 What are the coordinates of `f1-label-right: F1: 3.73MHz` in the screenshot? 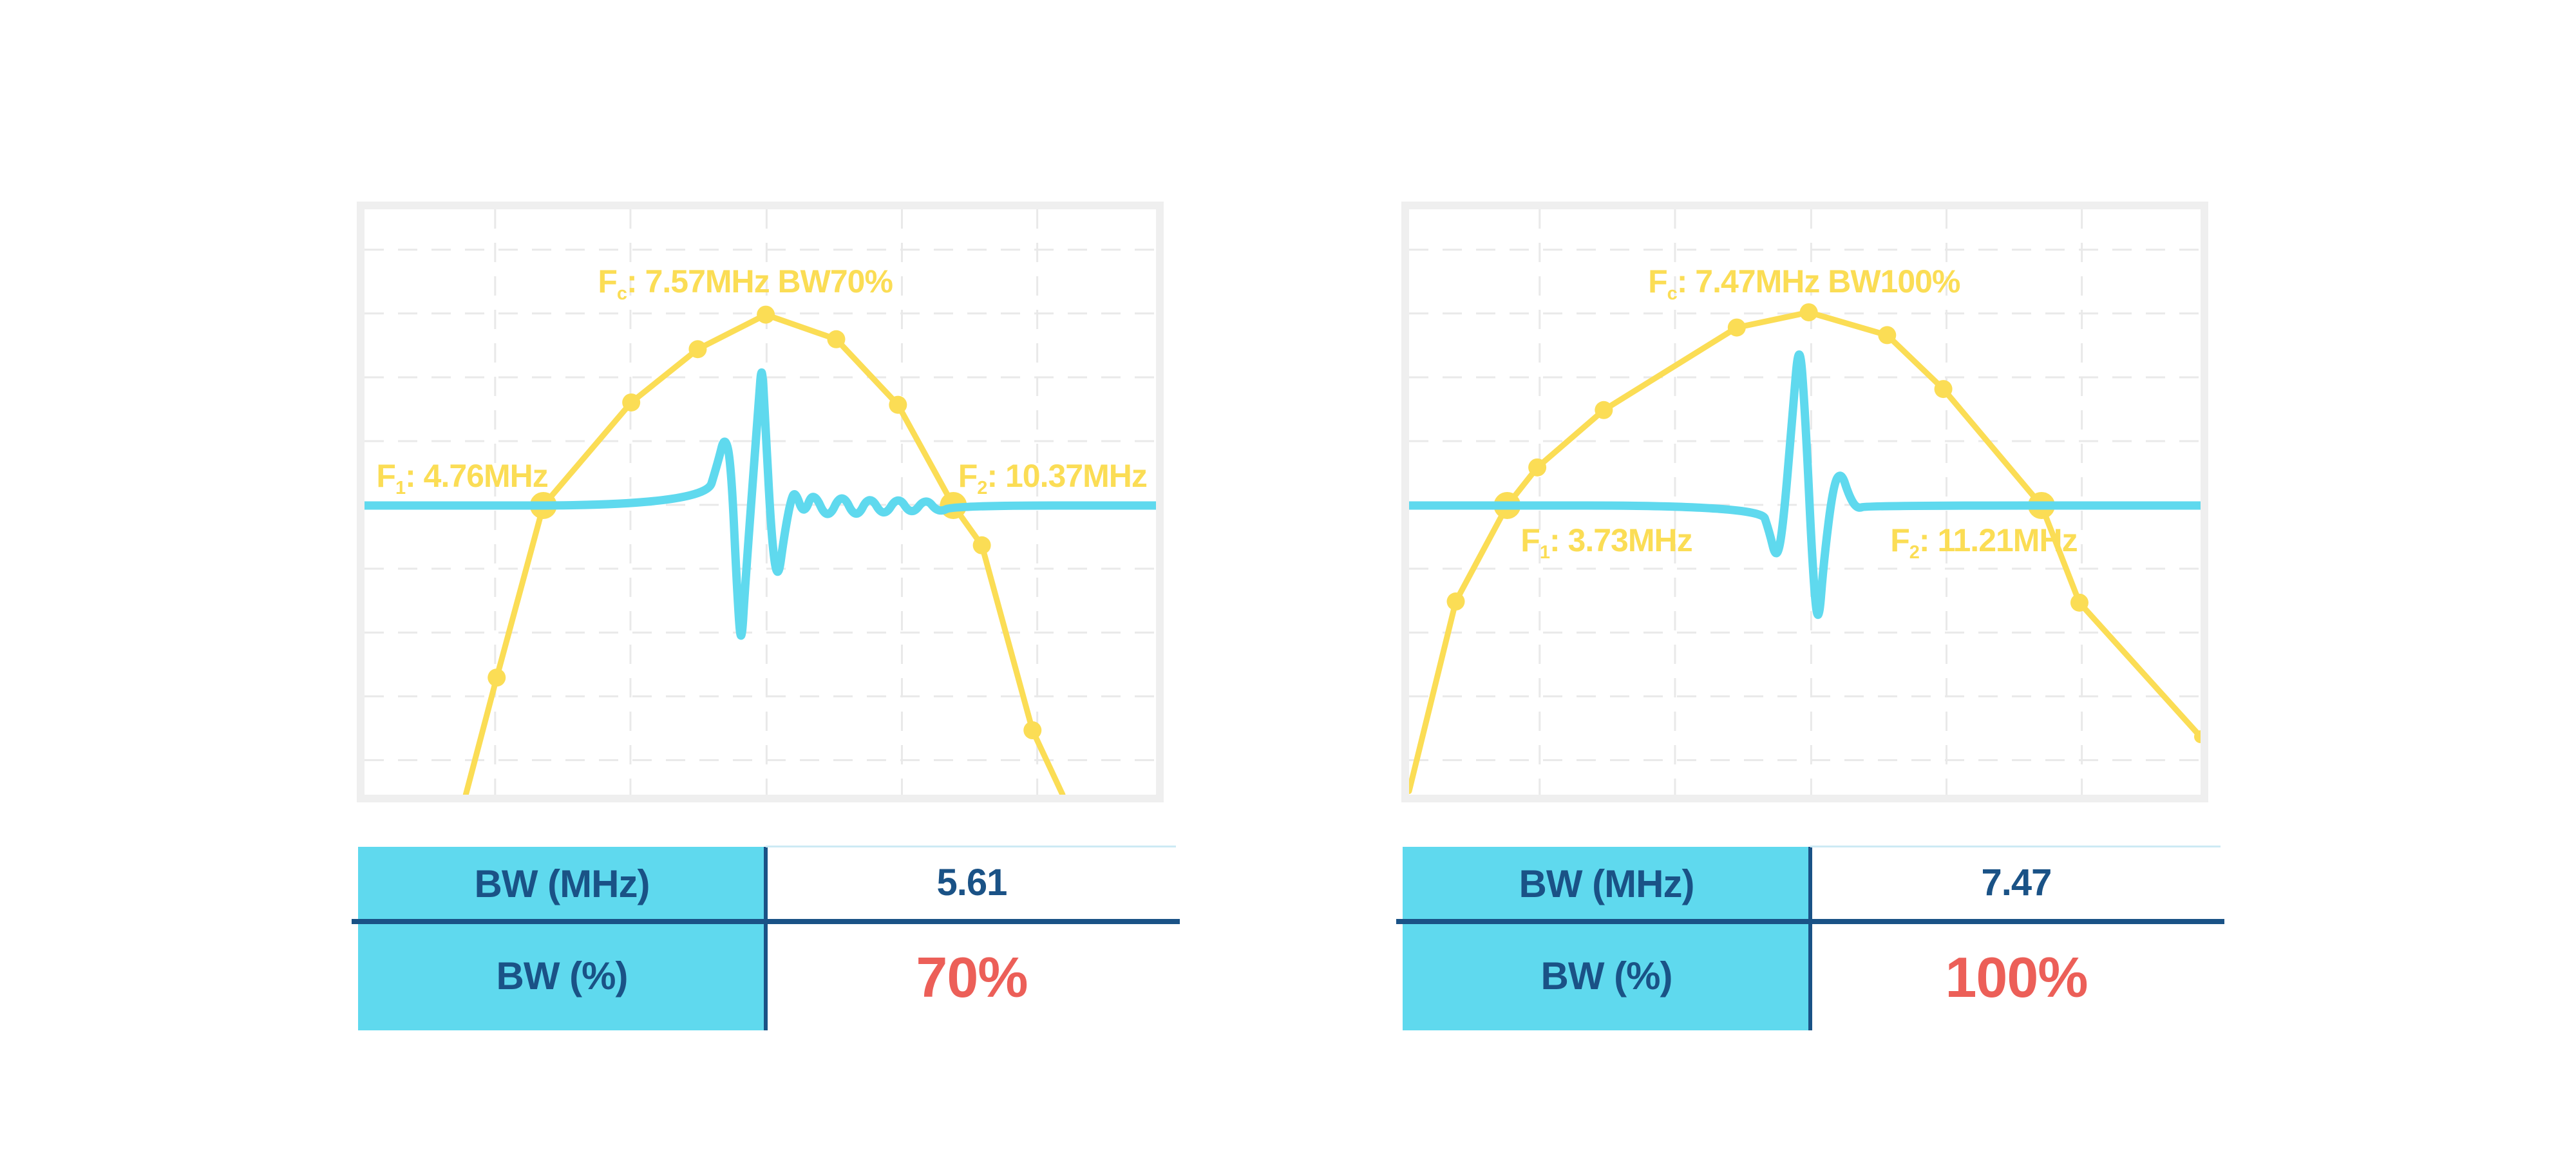 It's located at (1606, 542).